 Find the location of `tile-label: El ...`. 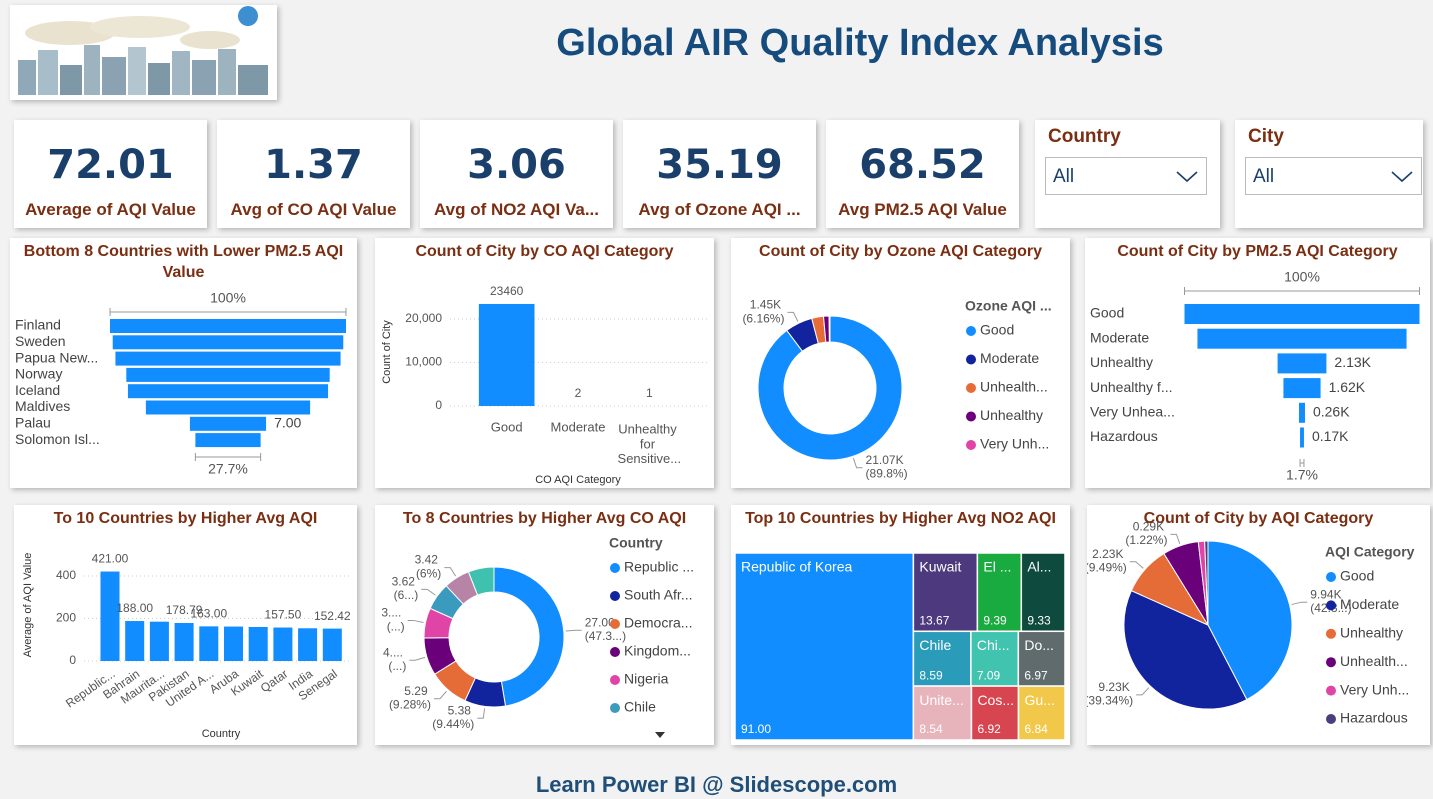

tile-label: El ... is located at coordinates (997, 567).